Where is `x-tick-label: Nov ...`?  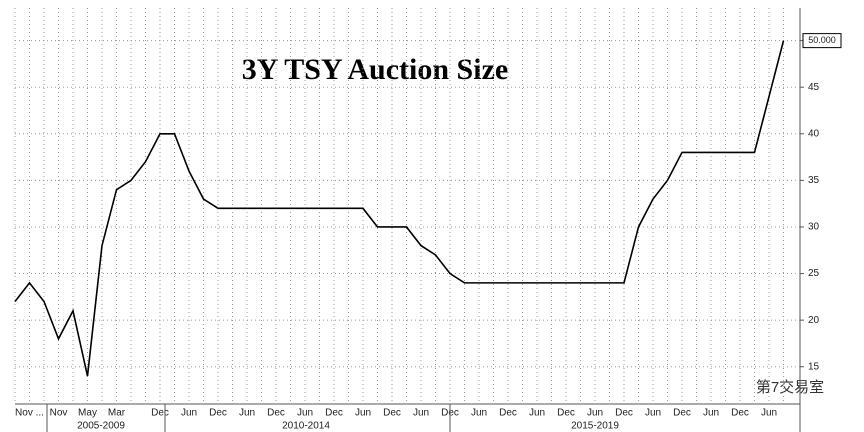
x-tick-label: Nov ... is located at coordinates (29, 413).